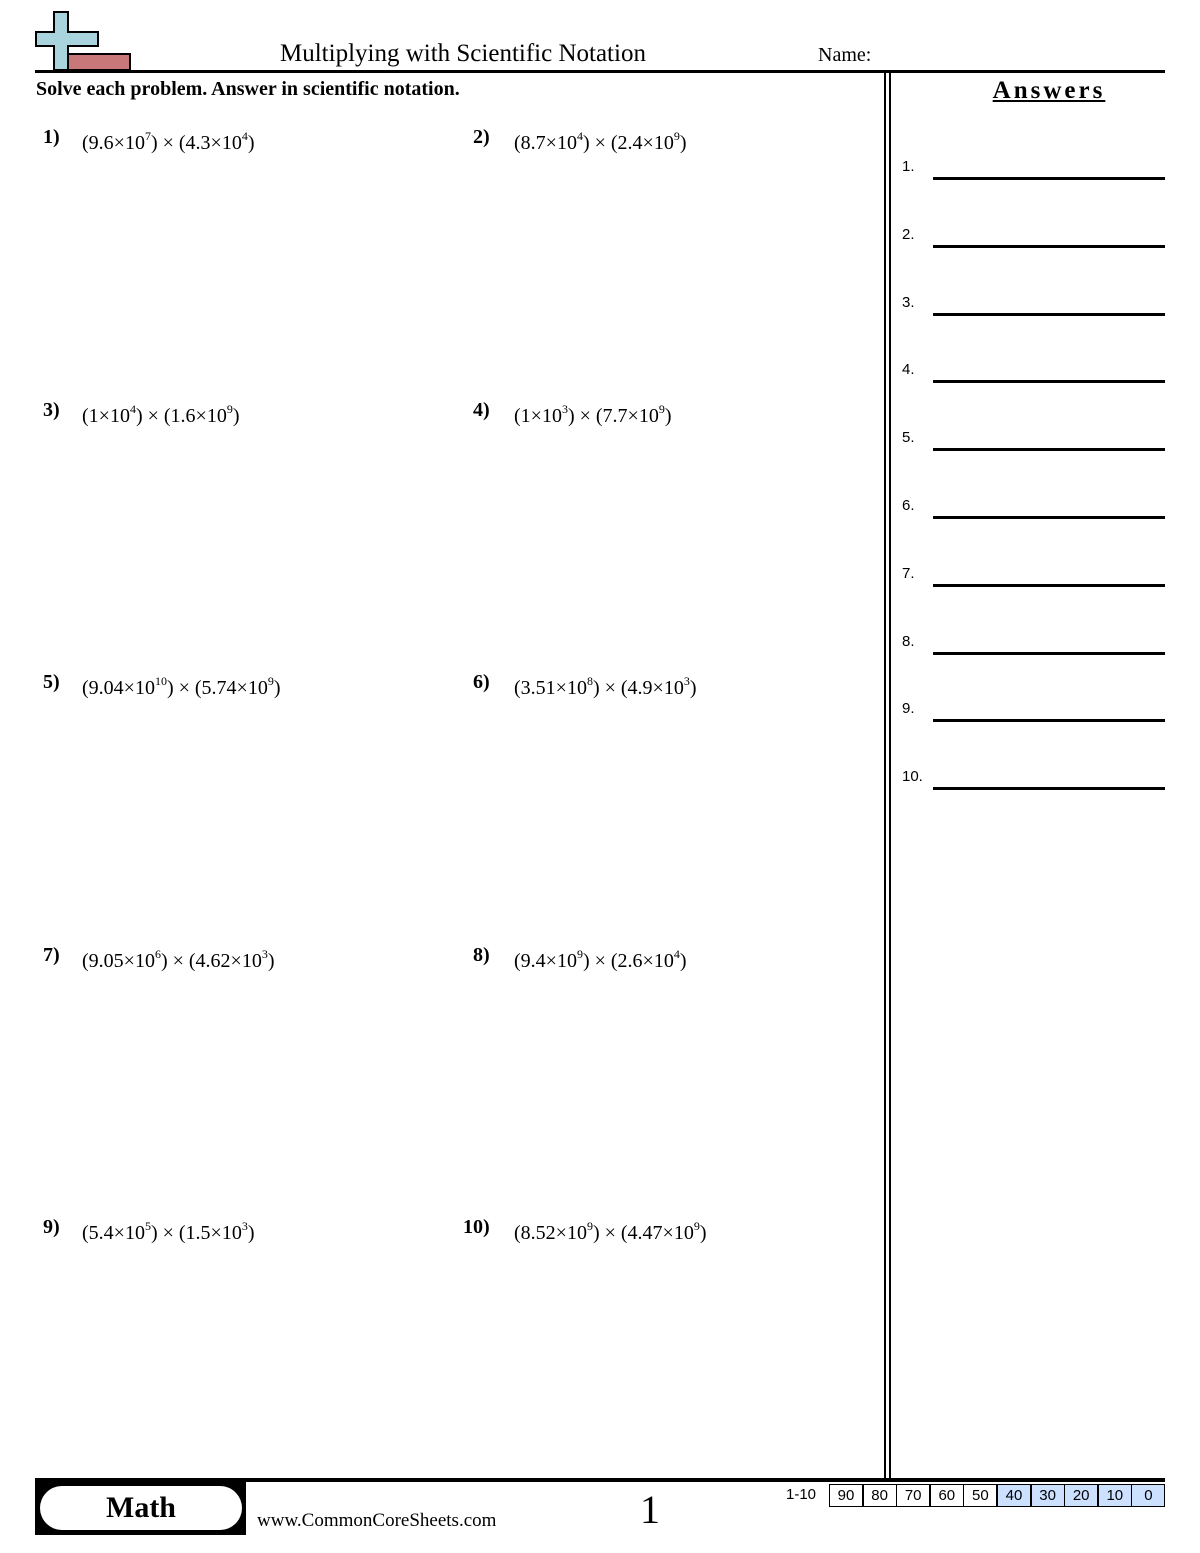 Image resolution: width=1200 pixels, height=1553 pixels. Describe the element at coordinates (589, 681) in the screenshot. I see `exponent: 8` at that location.